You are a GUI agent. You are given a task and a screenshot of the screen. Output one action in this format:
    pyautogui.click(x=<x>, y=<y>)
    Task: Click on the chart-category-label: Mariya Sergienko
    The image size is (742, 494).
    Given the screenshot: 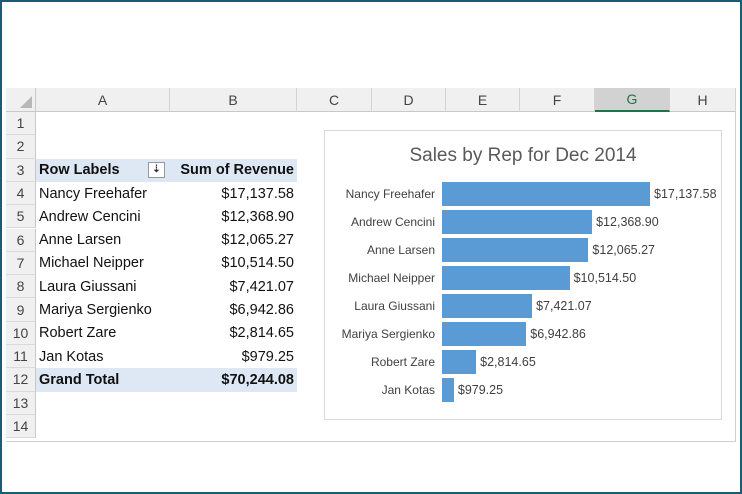 What is the action you would take?
    pyautogui.click(x=388, y=334)
    